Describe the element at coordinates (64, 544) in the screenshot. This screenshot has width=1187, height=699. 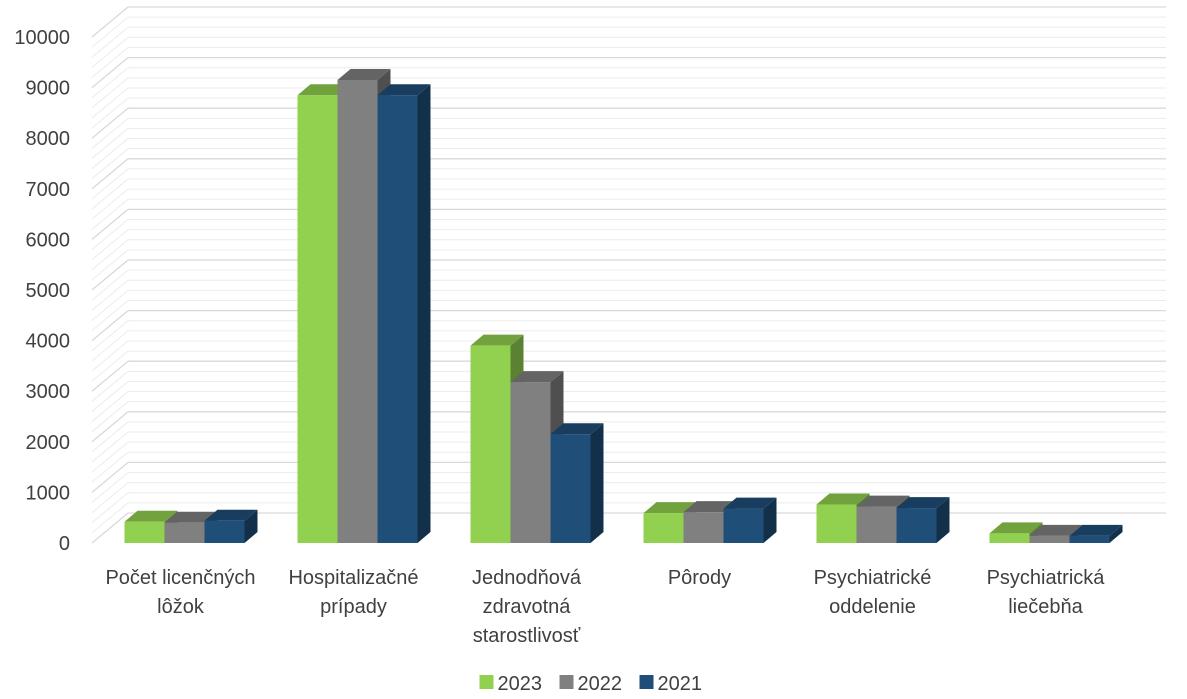
I see `y-tick-label: 0` at that location.